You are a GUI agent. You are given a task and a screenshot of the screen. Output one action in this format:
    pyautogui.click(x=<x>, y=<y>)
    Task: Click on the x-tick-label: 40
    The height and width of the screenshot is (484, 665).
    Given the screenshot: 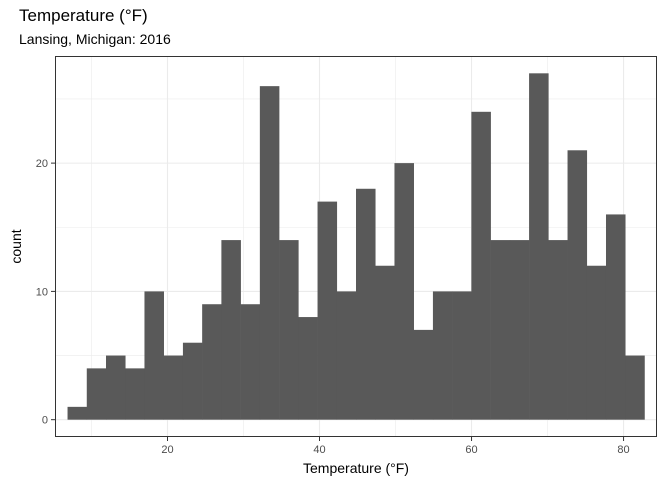 What is the action you would take?
    pyautogui.click(x=319, y=450)
    